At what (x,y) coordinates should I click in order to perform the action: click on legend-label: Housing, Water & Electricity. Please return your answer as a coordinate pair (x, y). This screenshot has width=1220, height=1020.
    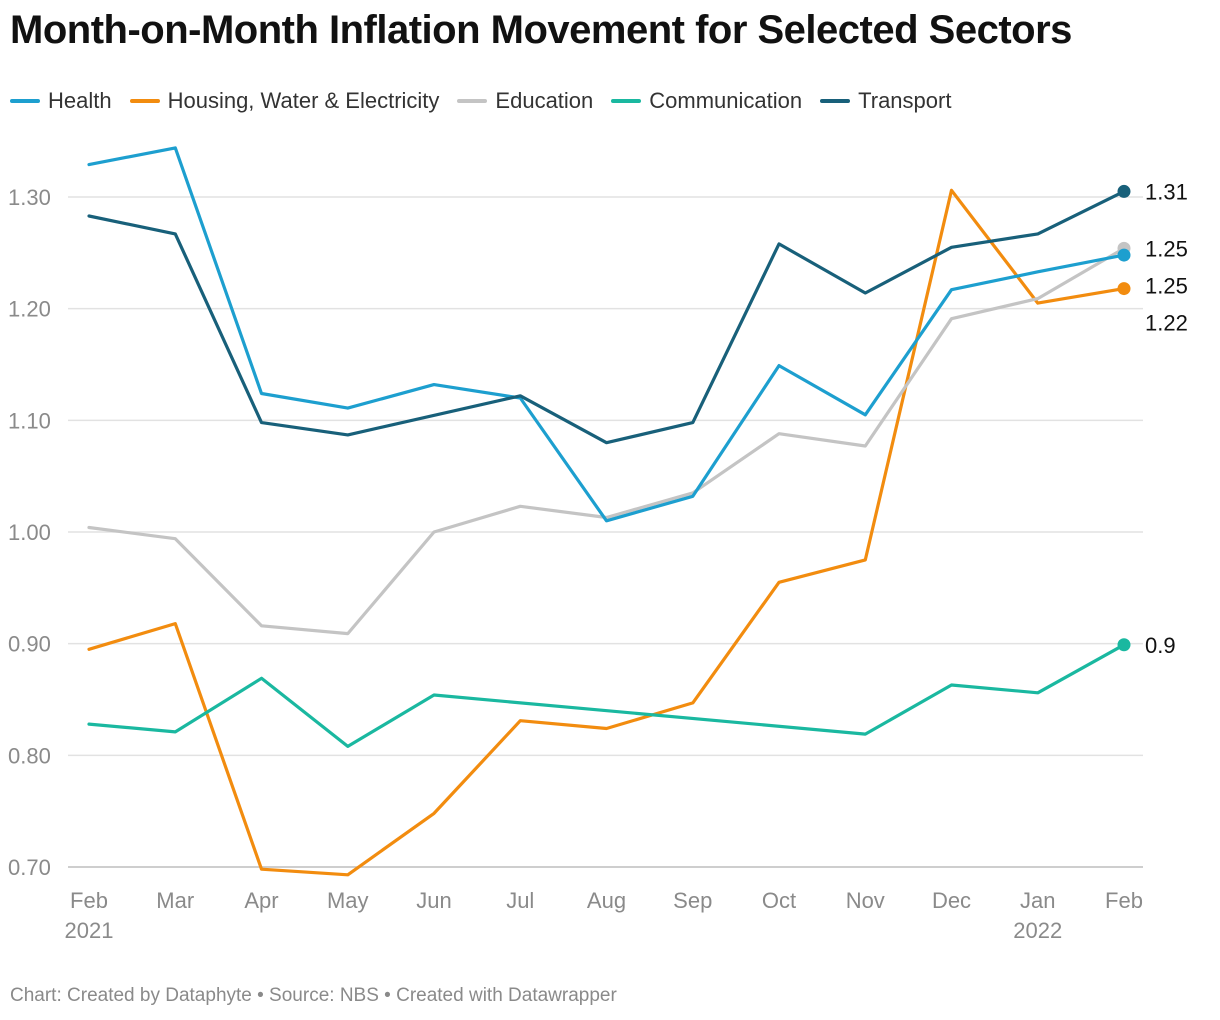
    Looking at the image, I should click on (303, 100).